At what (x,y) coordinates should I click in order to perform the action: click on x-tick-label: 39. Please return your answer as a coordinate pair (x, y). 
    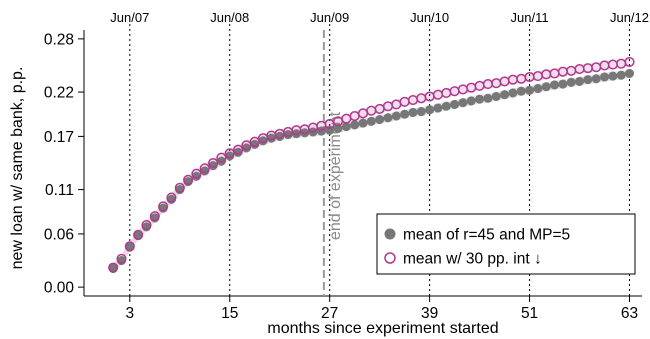
    Looking at the image, I should click on (429, 313).